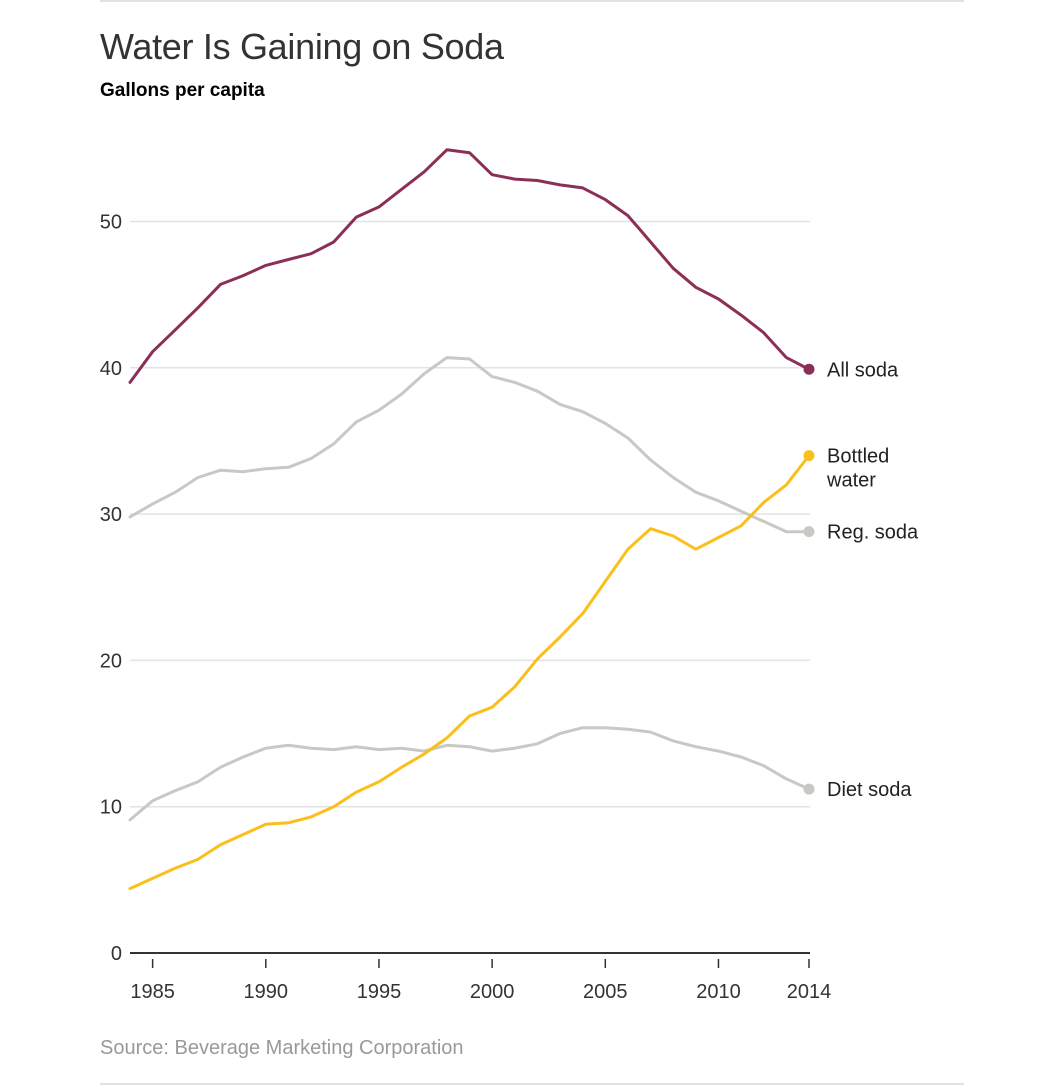  I want to click on end-point-reg-soda, so click(809, 532).